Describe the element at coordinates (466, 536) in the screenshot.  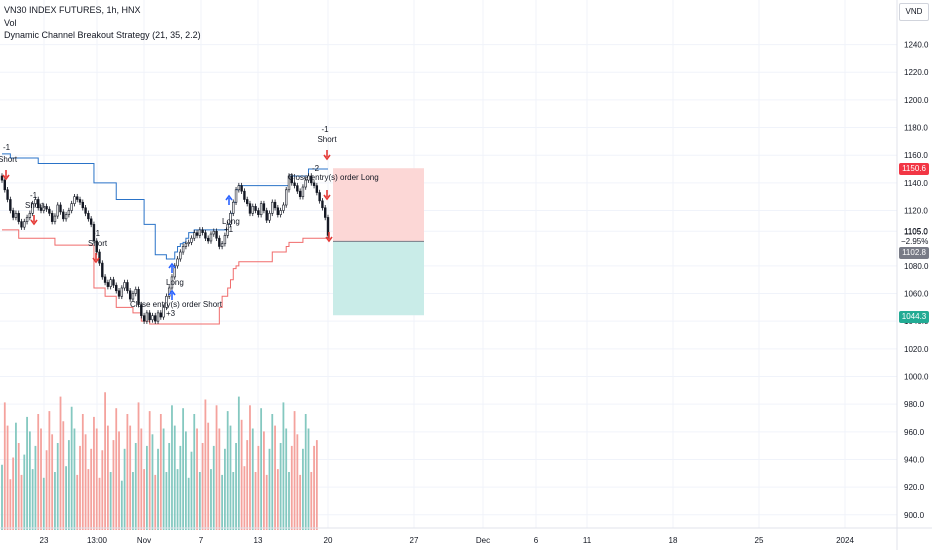
I see `time-axis: 23 13:00 Nov 7 13 20 27 Dec 6 11 18 25 2024` at that location.